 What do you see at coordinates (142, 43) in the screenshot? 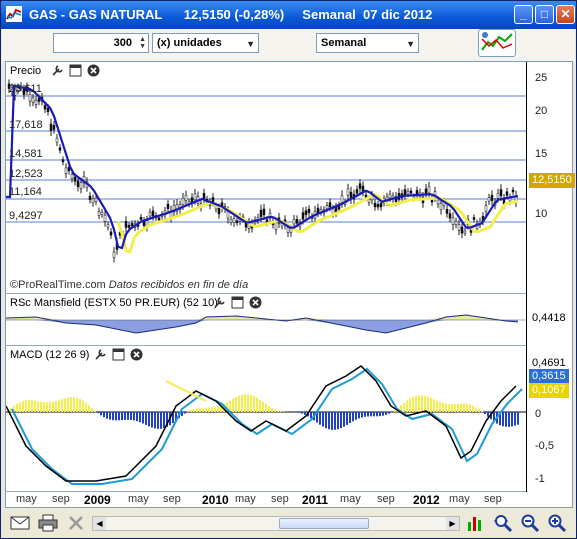
I see `stepper-arrows-icon: ▲ ▼` at bounding box center [142, 43].